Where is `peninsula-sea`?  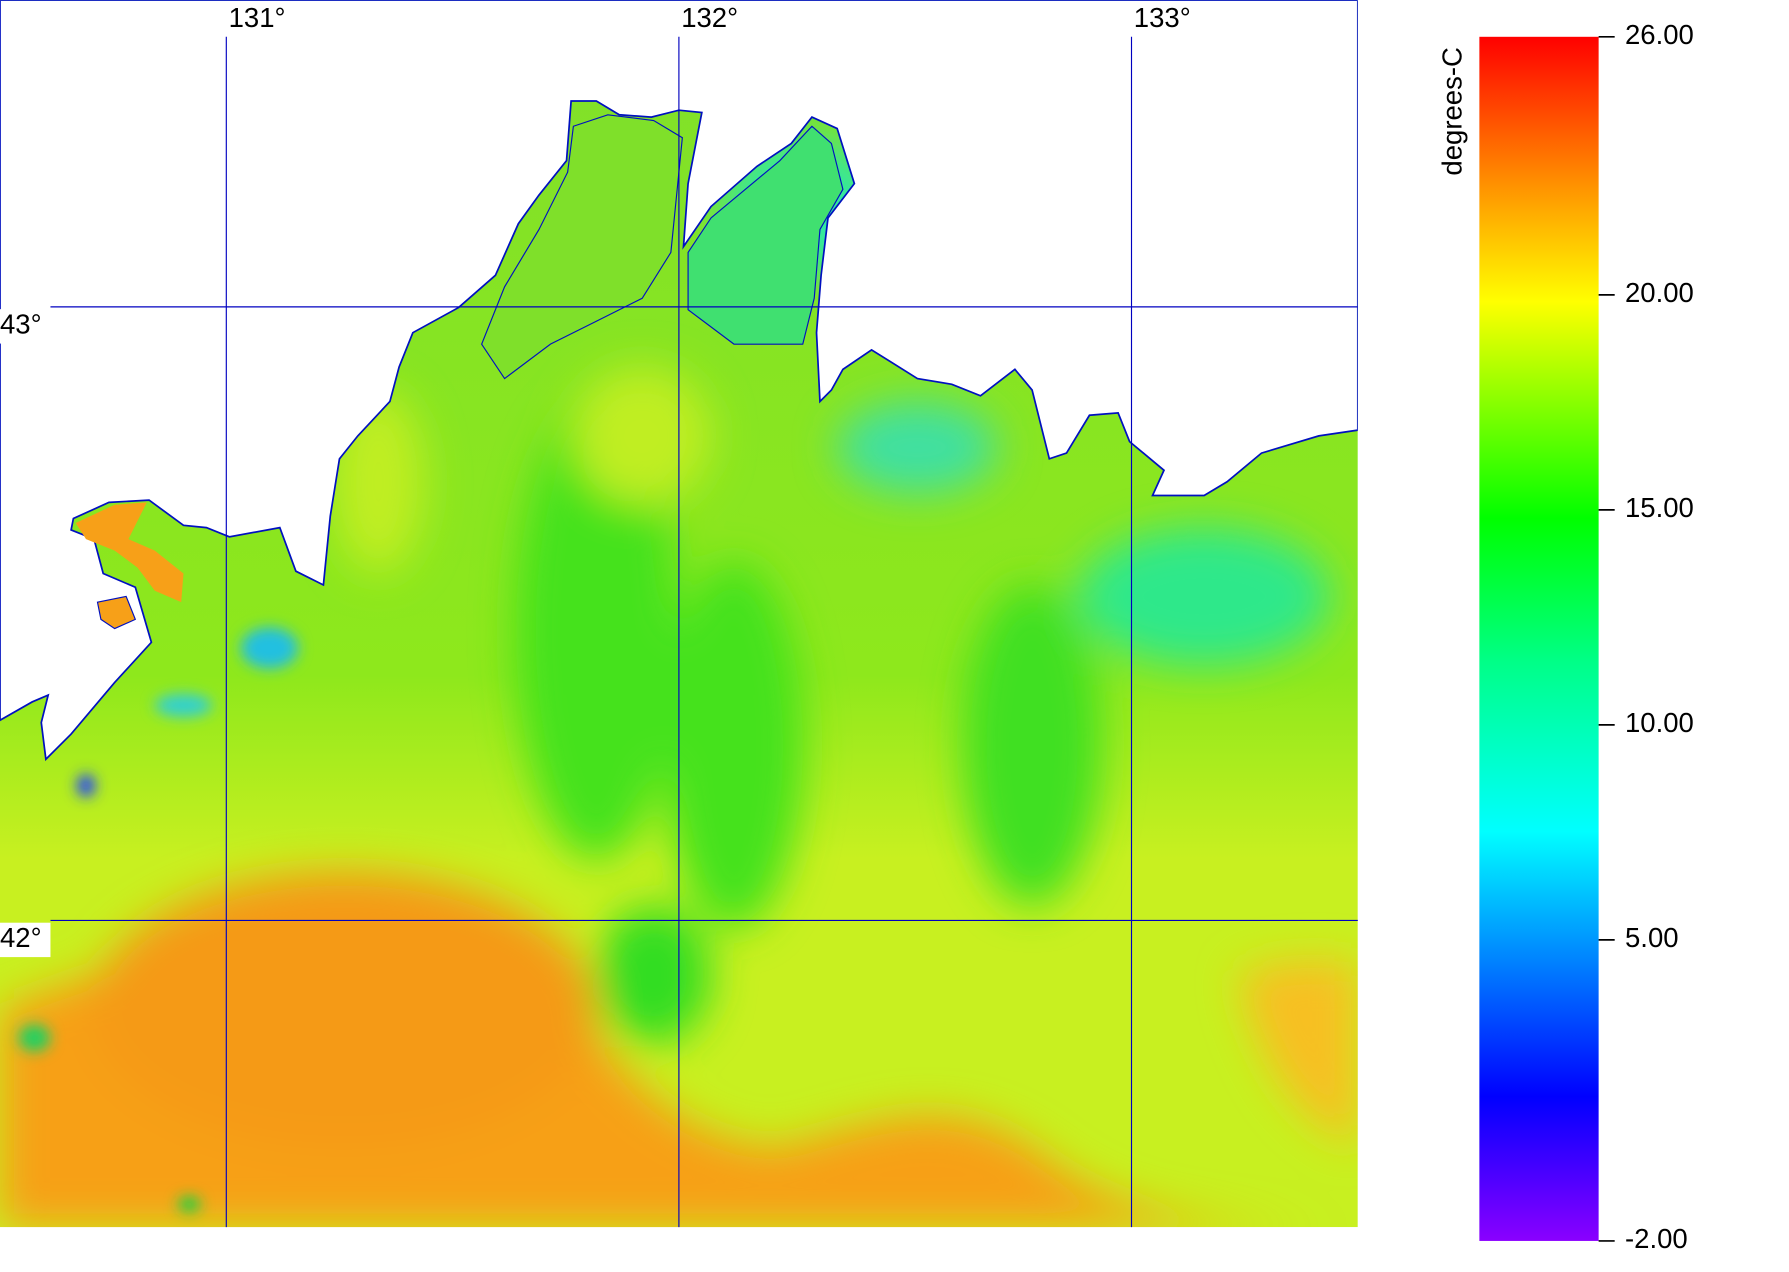
peninsula-sea is located at coordinates (582, 247).